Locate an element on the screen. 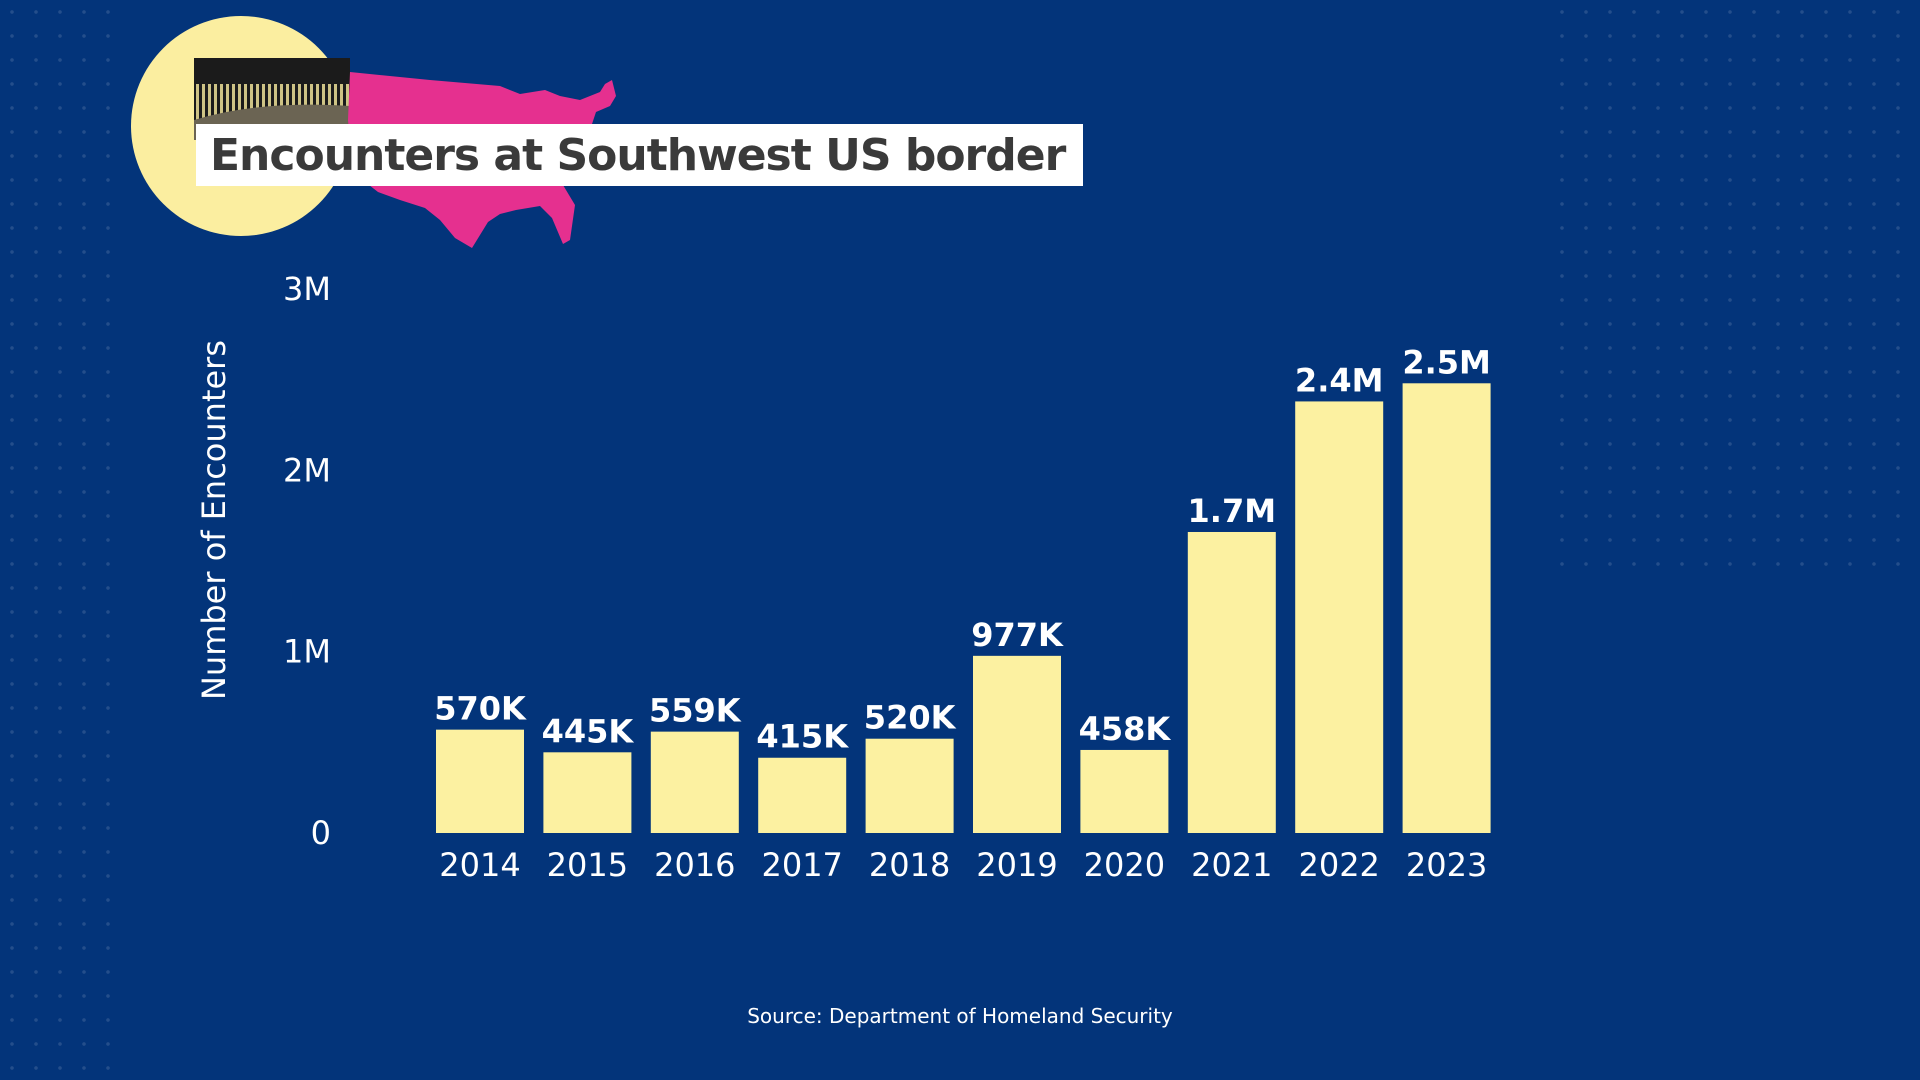 This screenshot has height=1080, width=1920. bar-2016 is located at coordinates (694, 782).